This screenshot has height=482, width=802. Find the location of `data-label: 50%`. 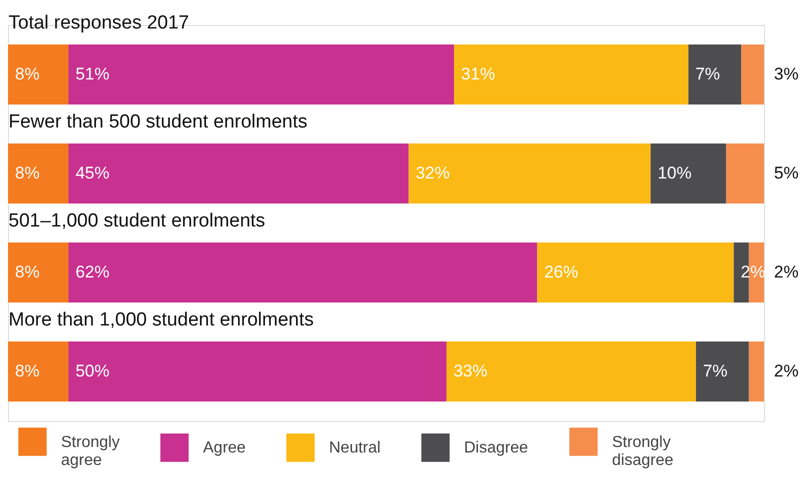

data-label: 50% is located at coordinates (92, 371).